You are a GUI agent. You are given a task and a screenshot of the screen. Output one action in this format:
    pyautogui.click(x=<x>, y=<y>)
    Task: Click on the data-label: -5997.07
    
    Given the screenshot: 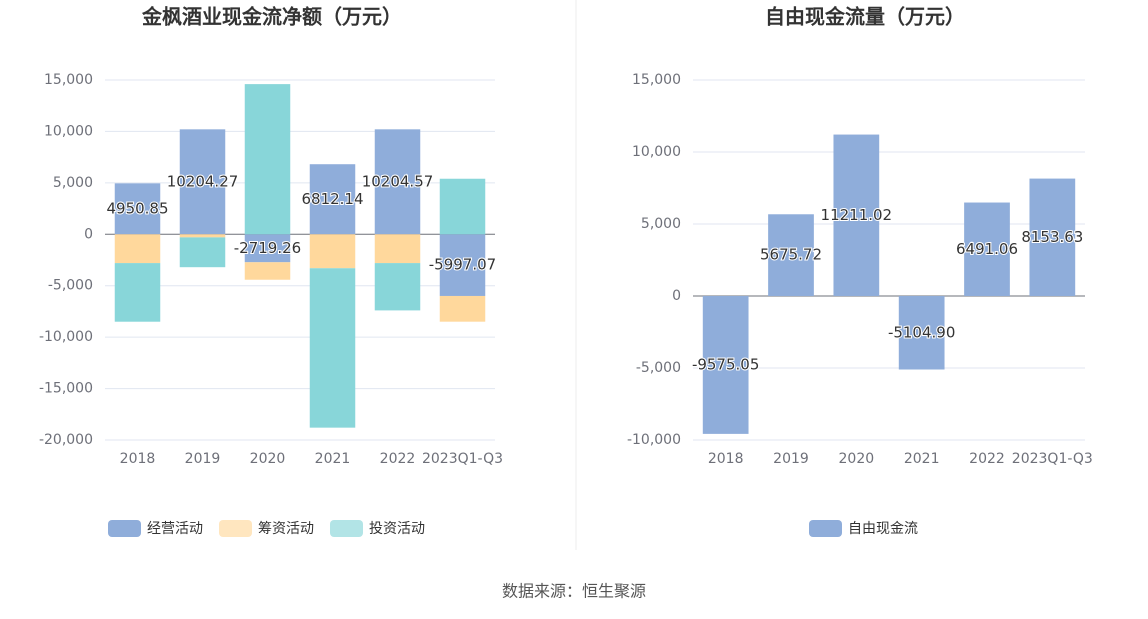 What is the action you would take?
    pyautogui.click(x=462, y=265)
    